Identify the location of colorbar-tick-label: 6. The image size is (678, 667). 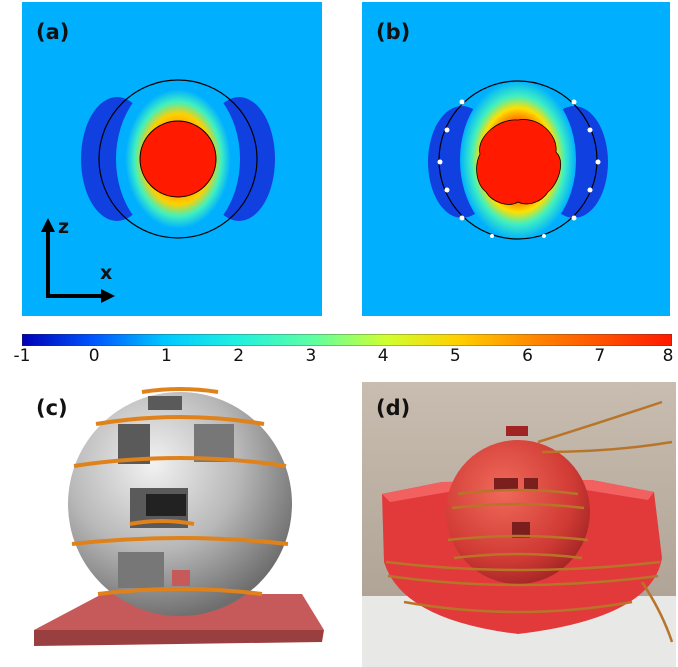
(527, 356).